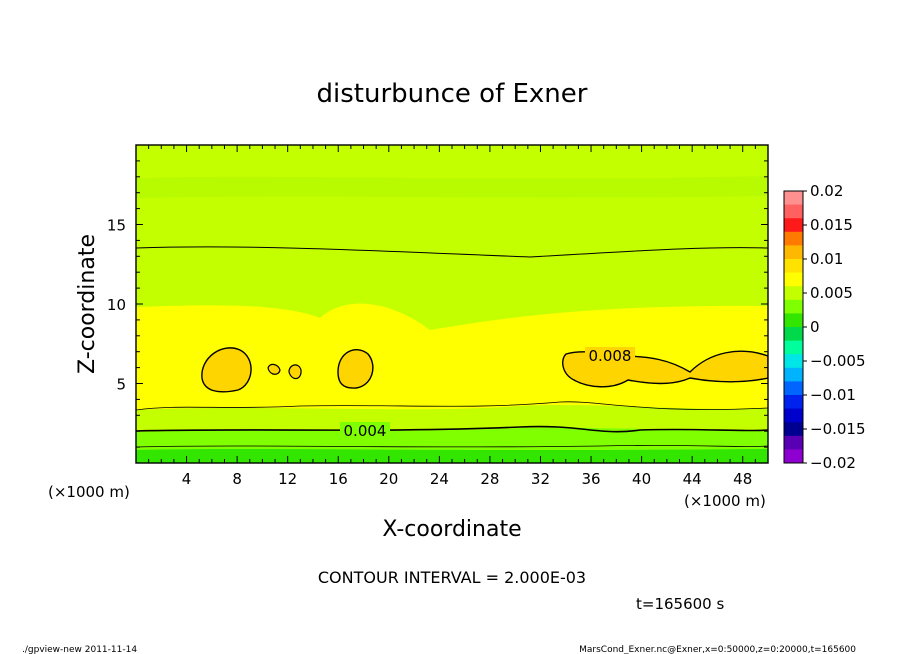  What do you see at coordinates (590, 479) in the screenshot?
I see `x-tick-label: 36` at bounding box center [590, 479].